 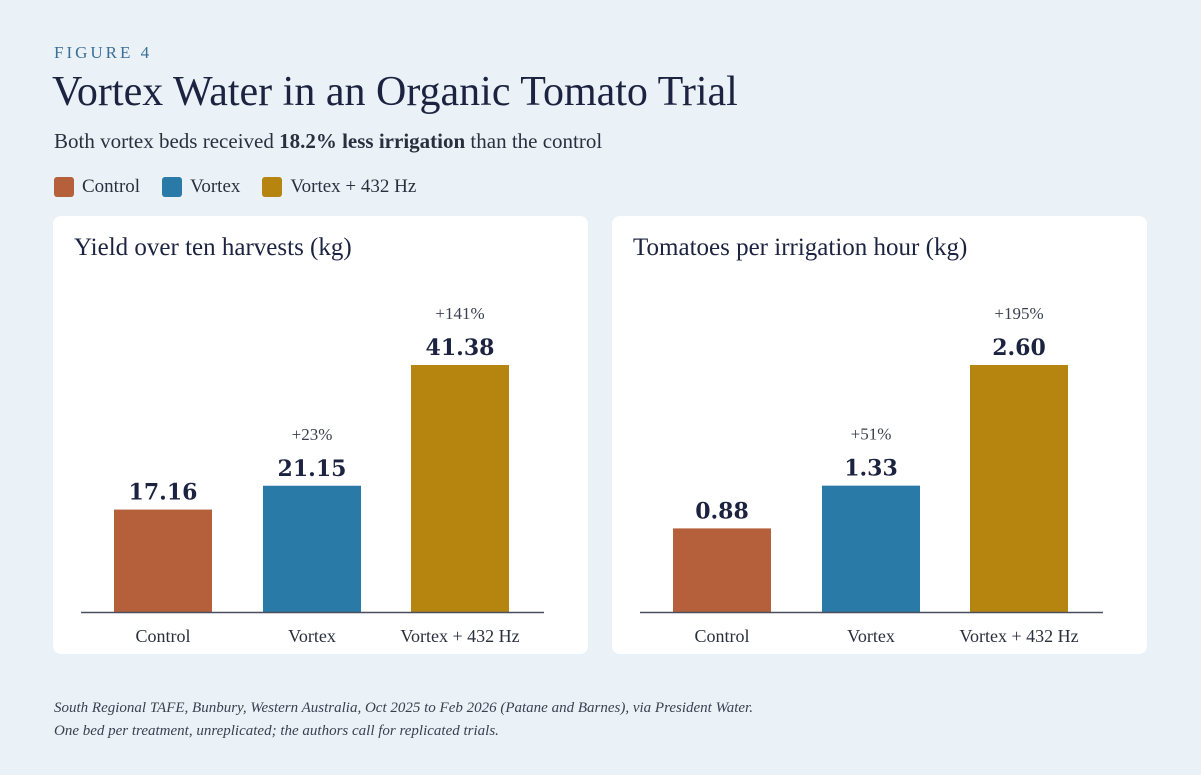 What do you see at coordinates (103, 52) in the screenshot?
I see `figure-label: FIGURE 4` at bounding box center [103, 52].